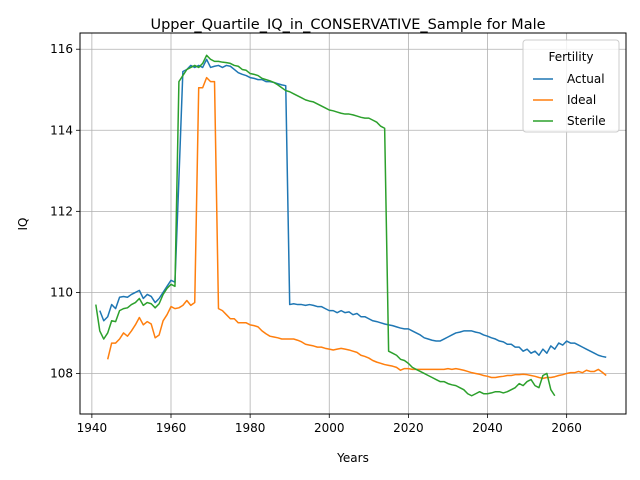  I want to click on legend-title: Fertility, so click(570, 57).